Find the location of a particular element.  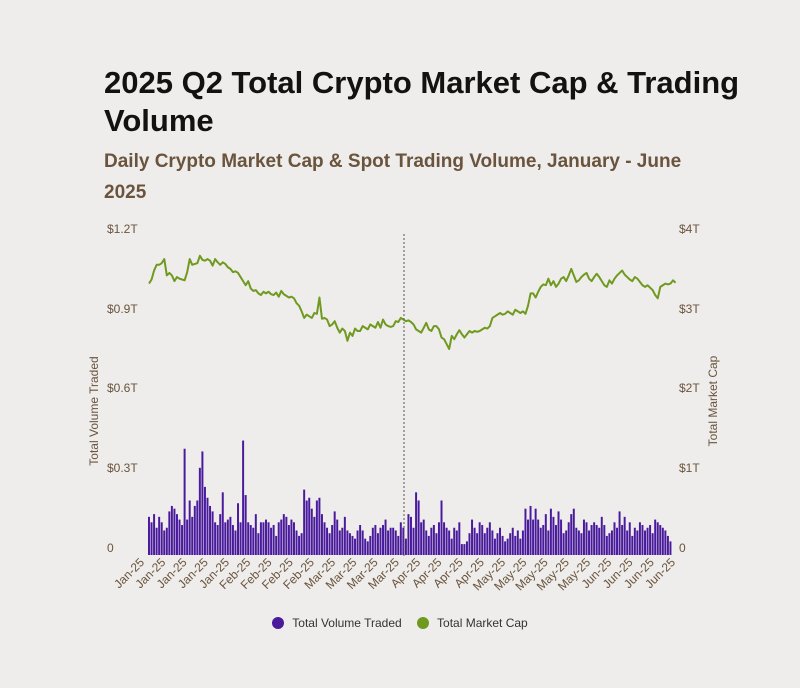

legend-label-volume: Total Volume Traded is located at coordinates (347, 623).